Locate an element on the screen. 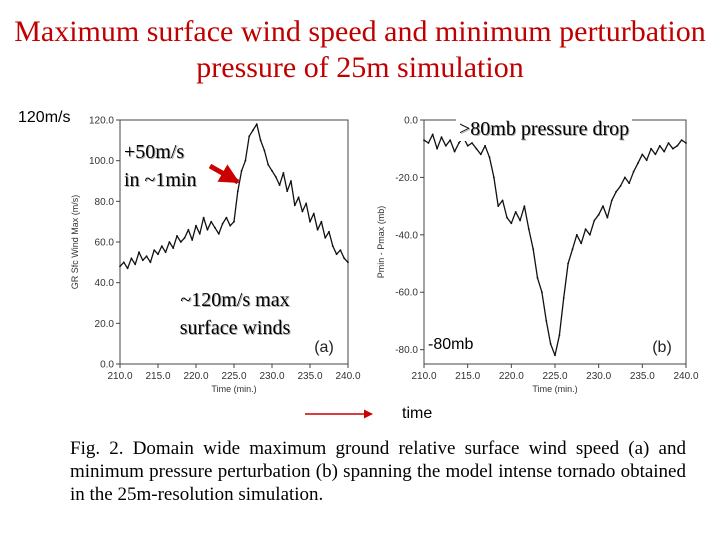 The height and width of the screenshot is (540, 720). x-tick-label: 230.0 is located at coordinates (271, 376).